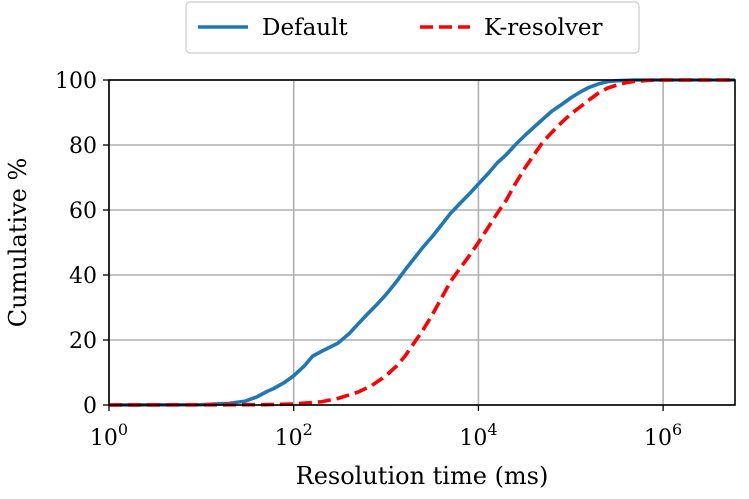 The width and height of the screenshot is (749, 499). I want to click on legend-label-default: Default, so click(305, 28).